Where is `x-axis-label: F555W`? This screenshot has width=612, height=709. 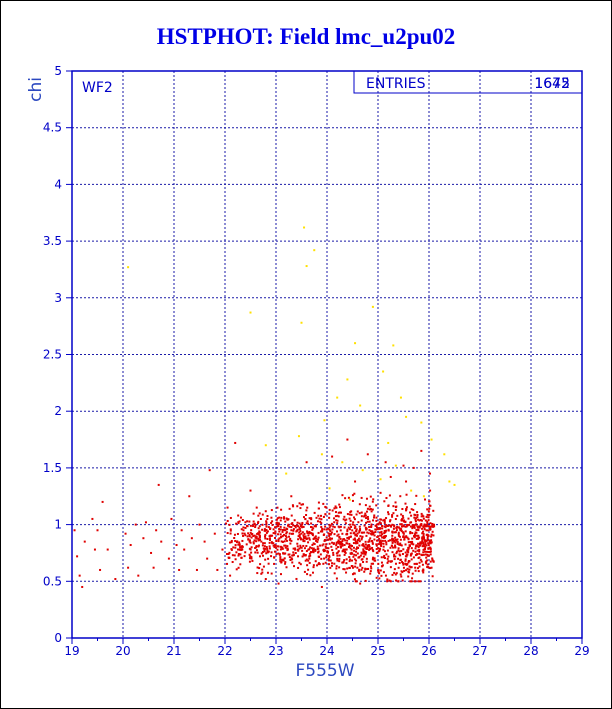
x-axis-label: F555W is located at coordinates (324, 671).